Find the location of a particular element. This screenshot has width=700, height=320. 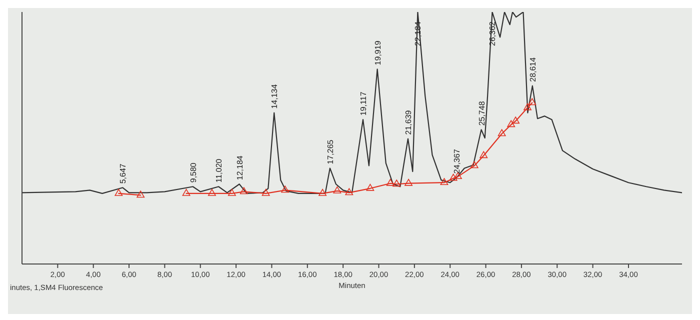

annotation: 22,184 is located at coordinates (418, 33).